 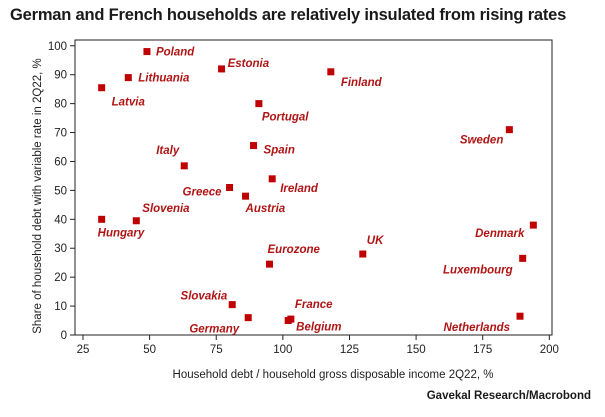 What do you see at coordinates (279, 151) in the screenshot?
I see `point-label: Spain` at bounding box center [279, 151].